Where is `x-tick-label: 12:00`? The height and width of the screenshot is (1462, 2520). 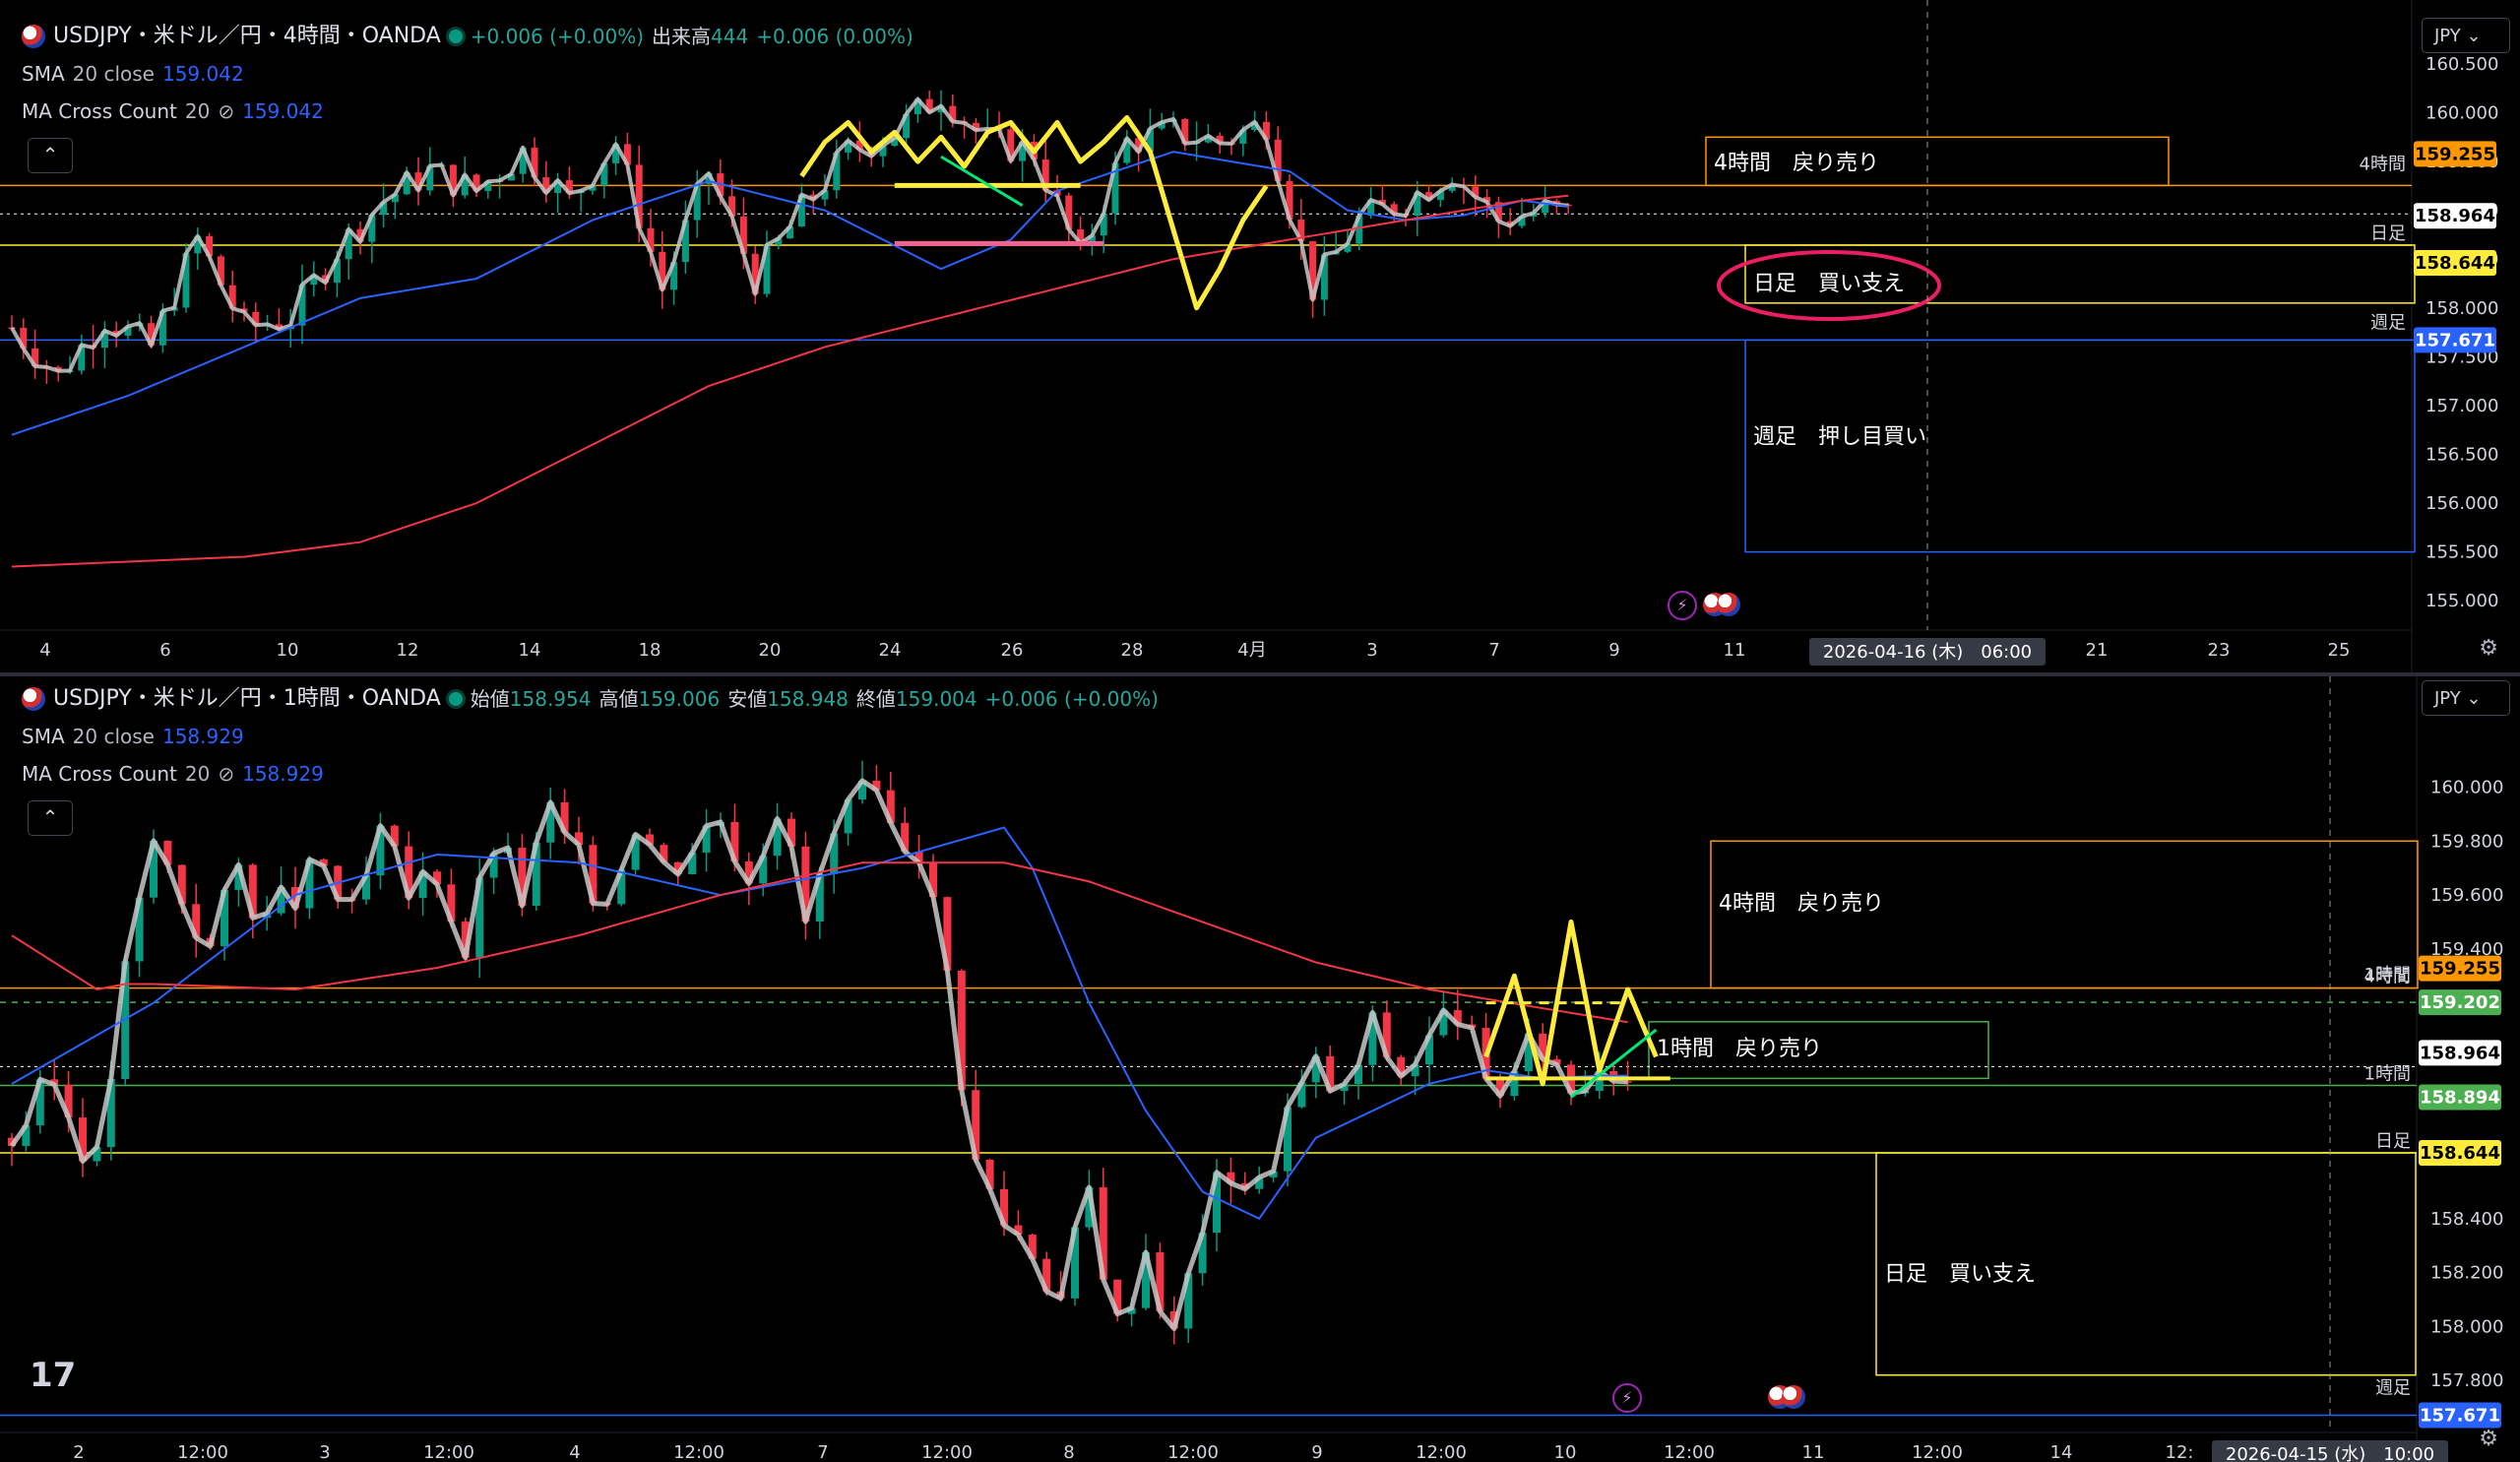
x-tick-label: 12:00 is located at coordinates (1193, 1452).